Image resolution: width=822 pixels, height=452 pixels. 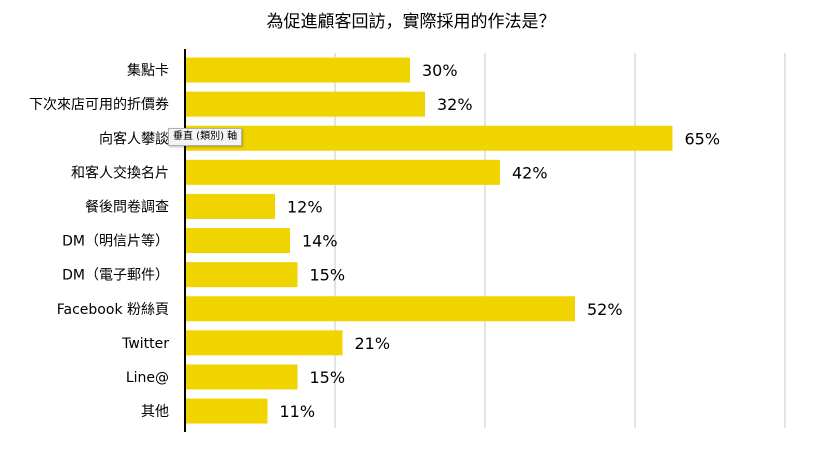 What do you see at coordinates (147, 378) in the screenshot?
I see `category-label: Line@` at bounding box center [147, 378].